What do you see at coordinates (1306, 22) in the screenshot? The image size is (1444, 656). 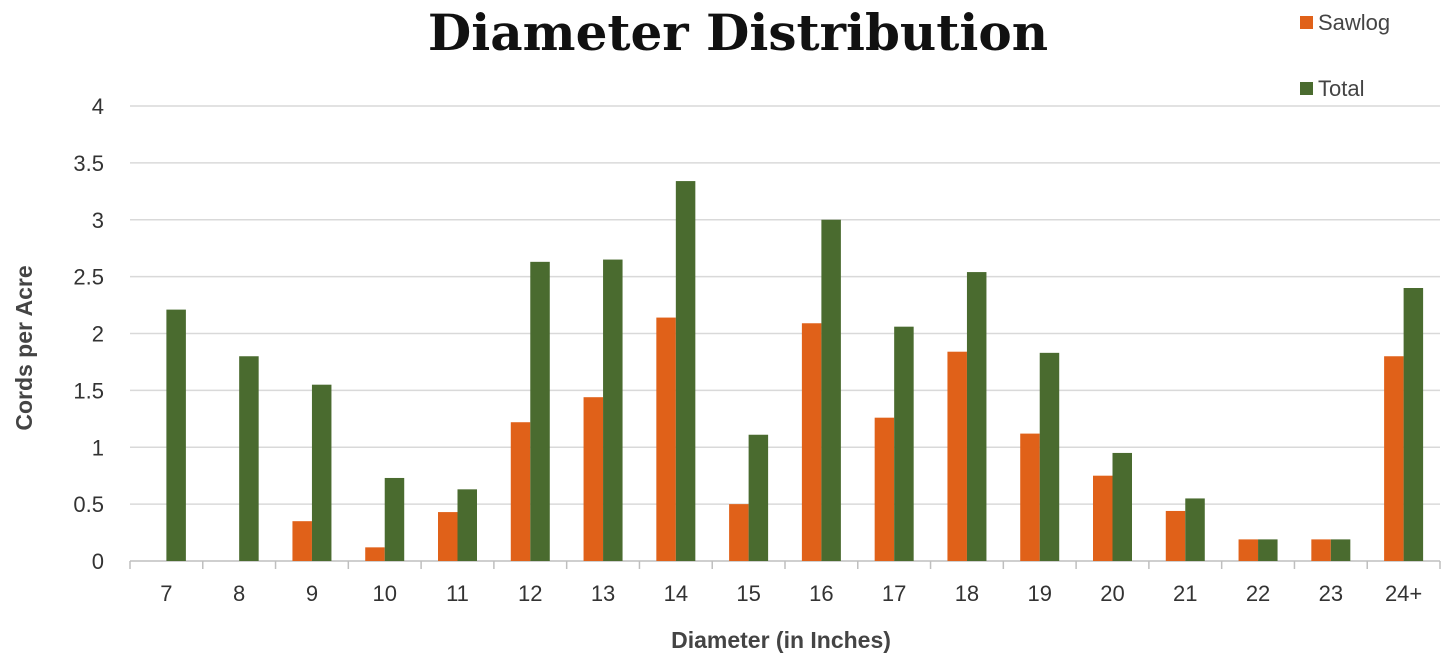 I see `legend-swatch-sawlog` at bounding box center [1306, 22].